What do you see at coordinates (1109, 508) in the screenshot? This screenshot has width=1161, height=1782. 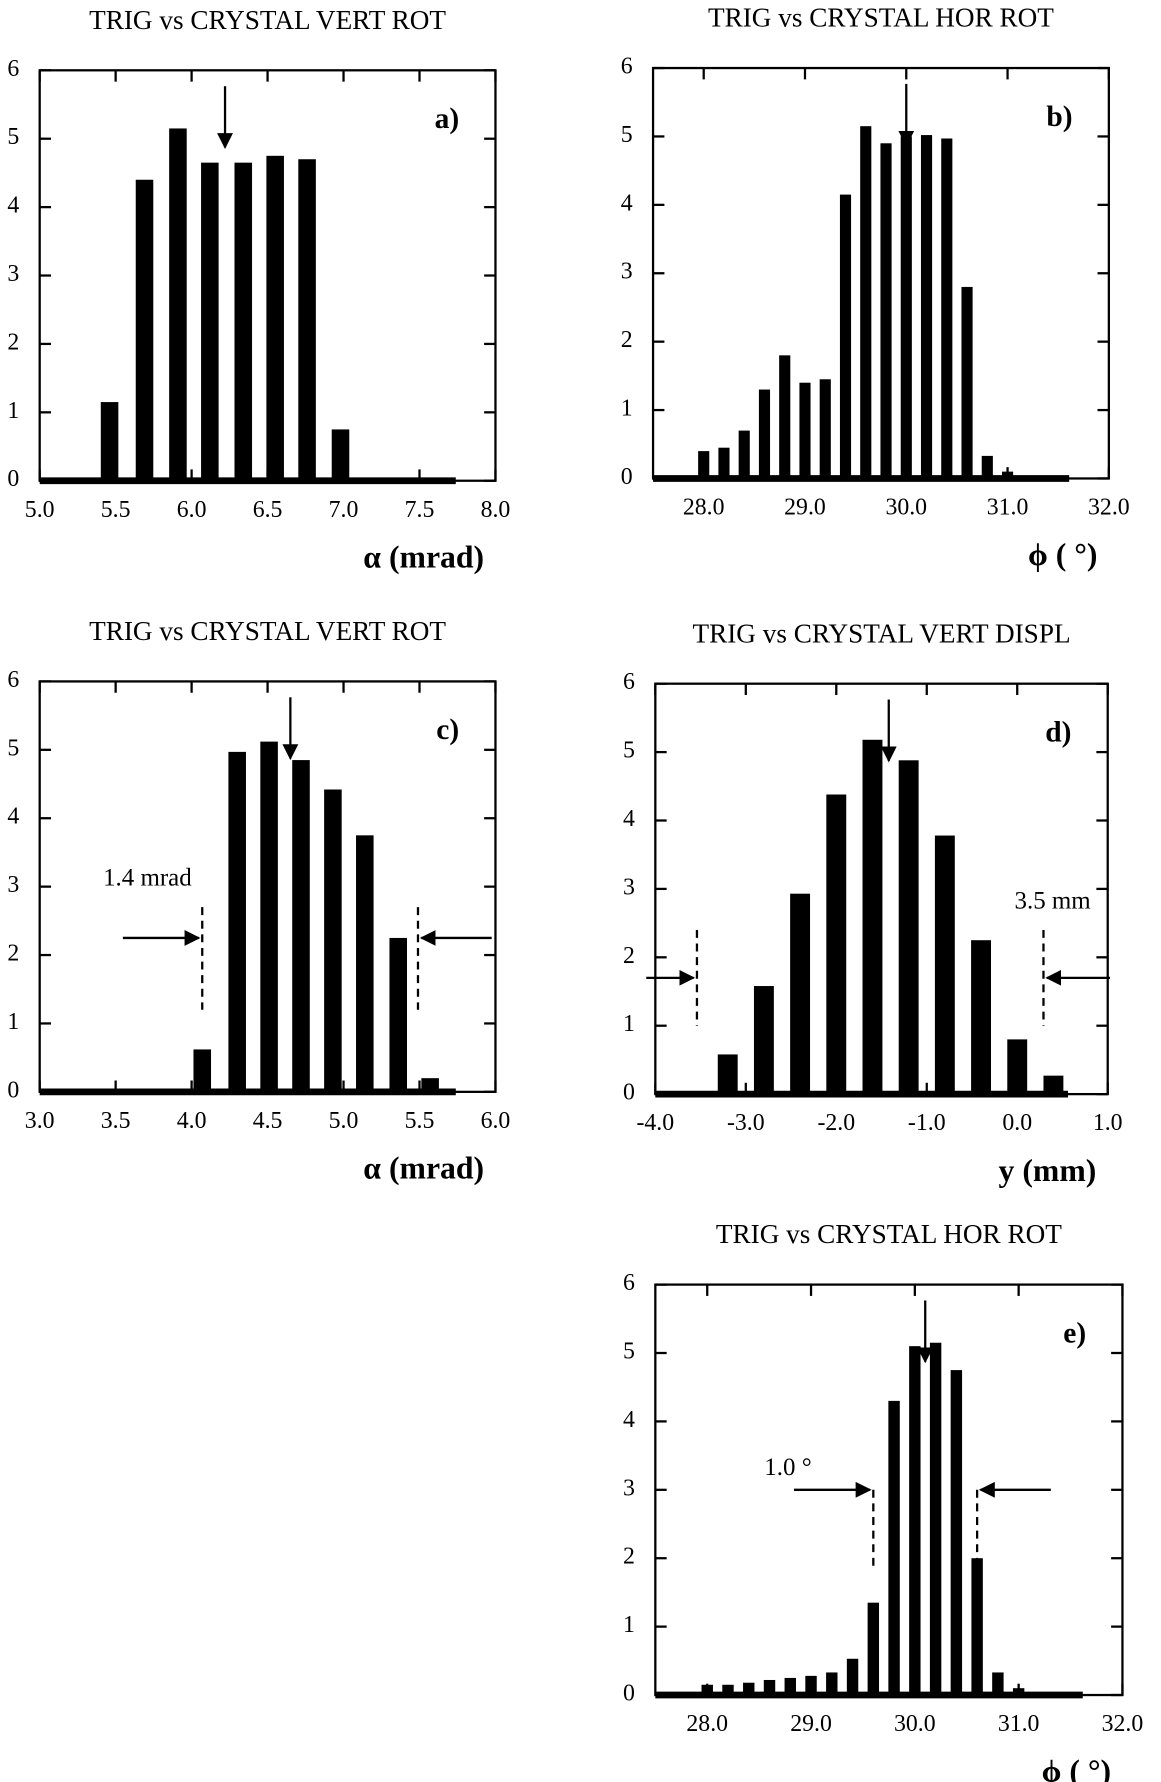 I see `x-tick-label: 32.0` at bounding box center [1109, 508].